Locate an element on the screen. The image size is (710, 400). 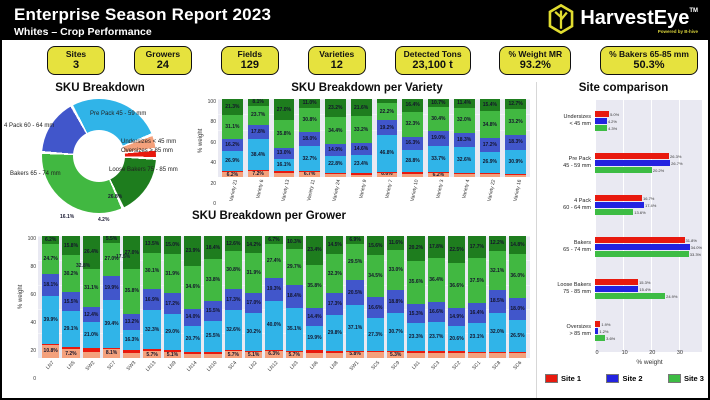
stacked-bar: 16.3% 13.2% 35.8% 27.0% is located at coordinates (132, 297).